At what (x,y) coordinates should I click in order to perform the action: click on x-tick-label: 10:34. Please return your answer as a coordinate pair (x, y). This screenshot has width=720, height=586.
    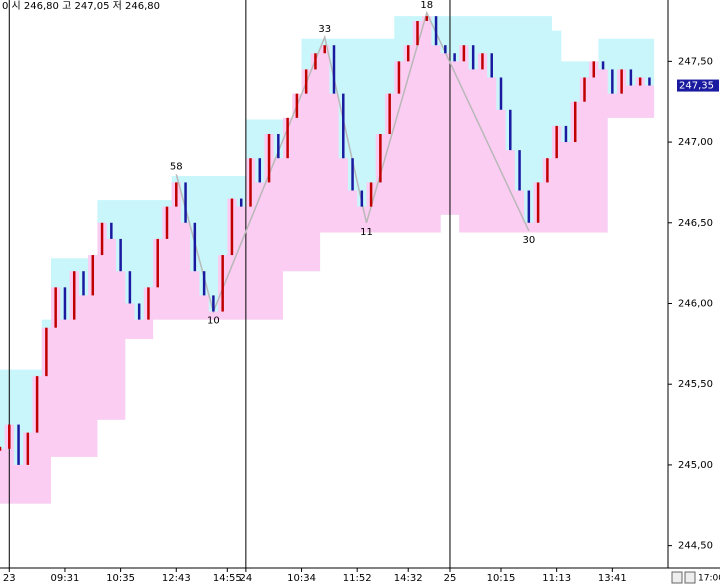
    Looking at the image, I should click on (301, 578).